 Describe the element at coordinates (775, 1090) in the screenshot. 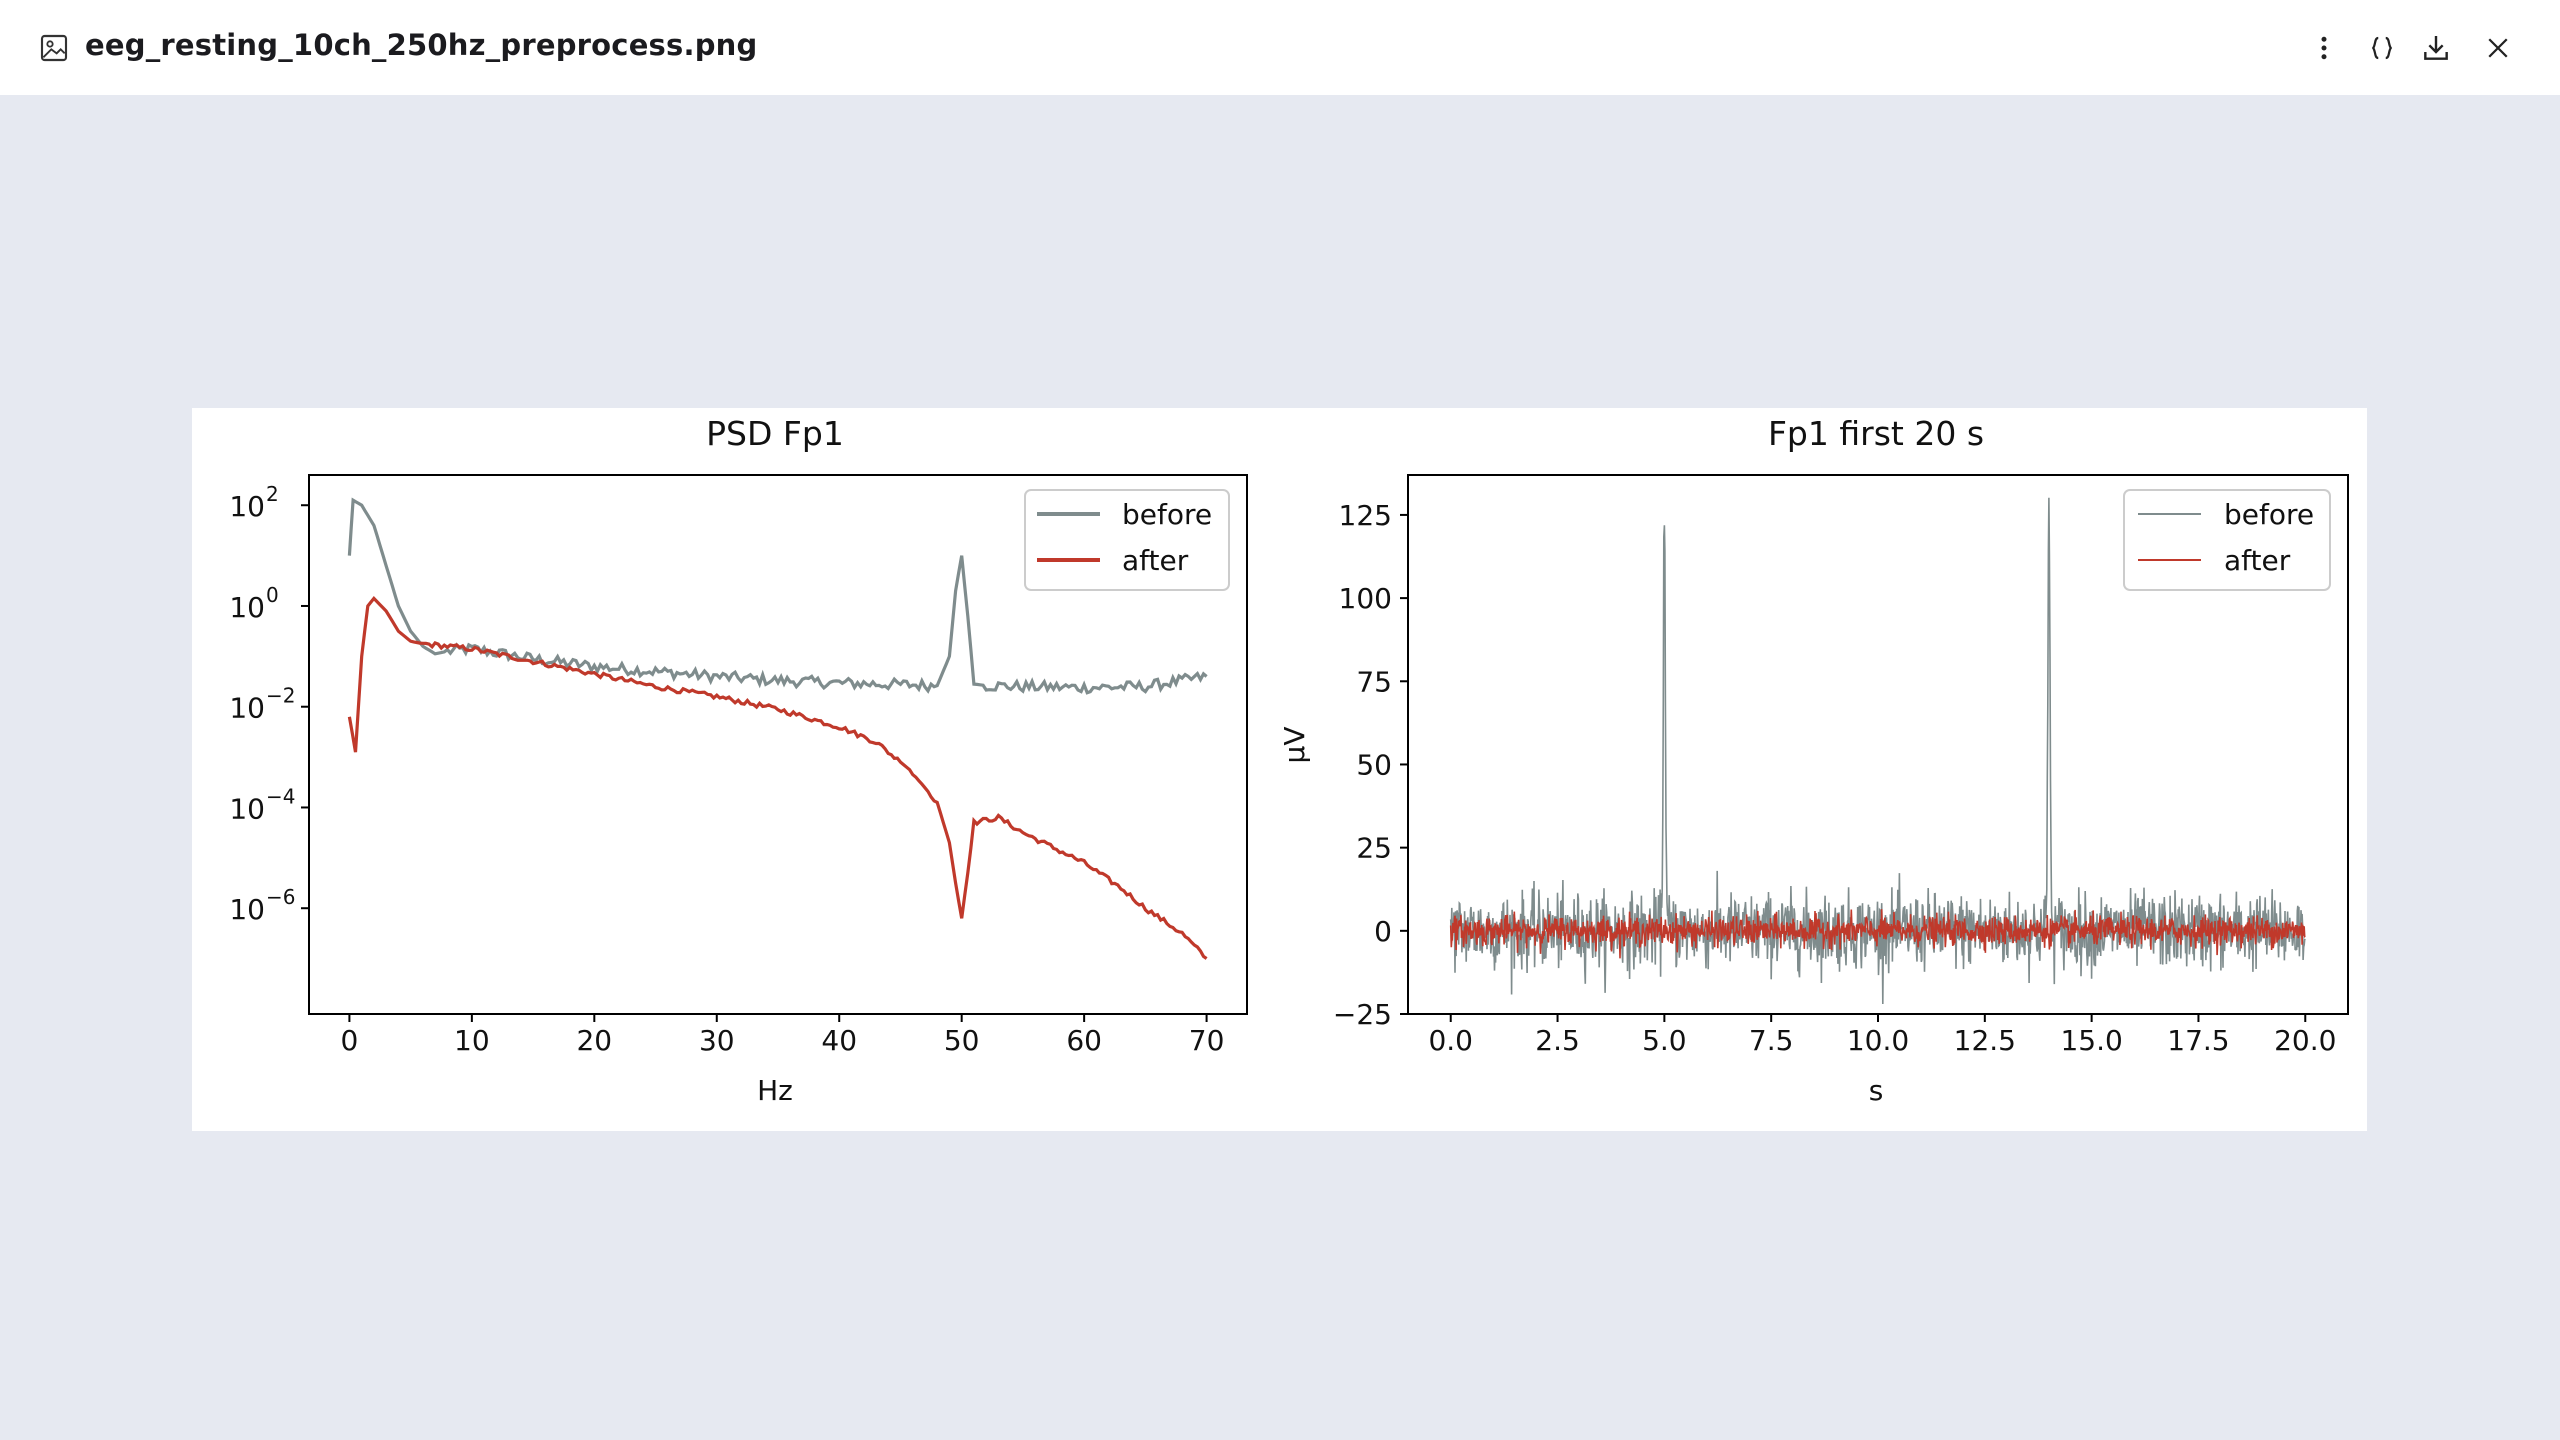

I see `psd-xlabel: Hz` at that location.